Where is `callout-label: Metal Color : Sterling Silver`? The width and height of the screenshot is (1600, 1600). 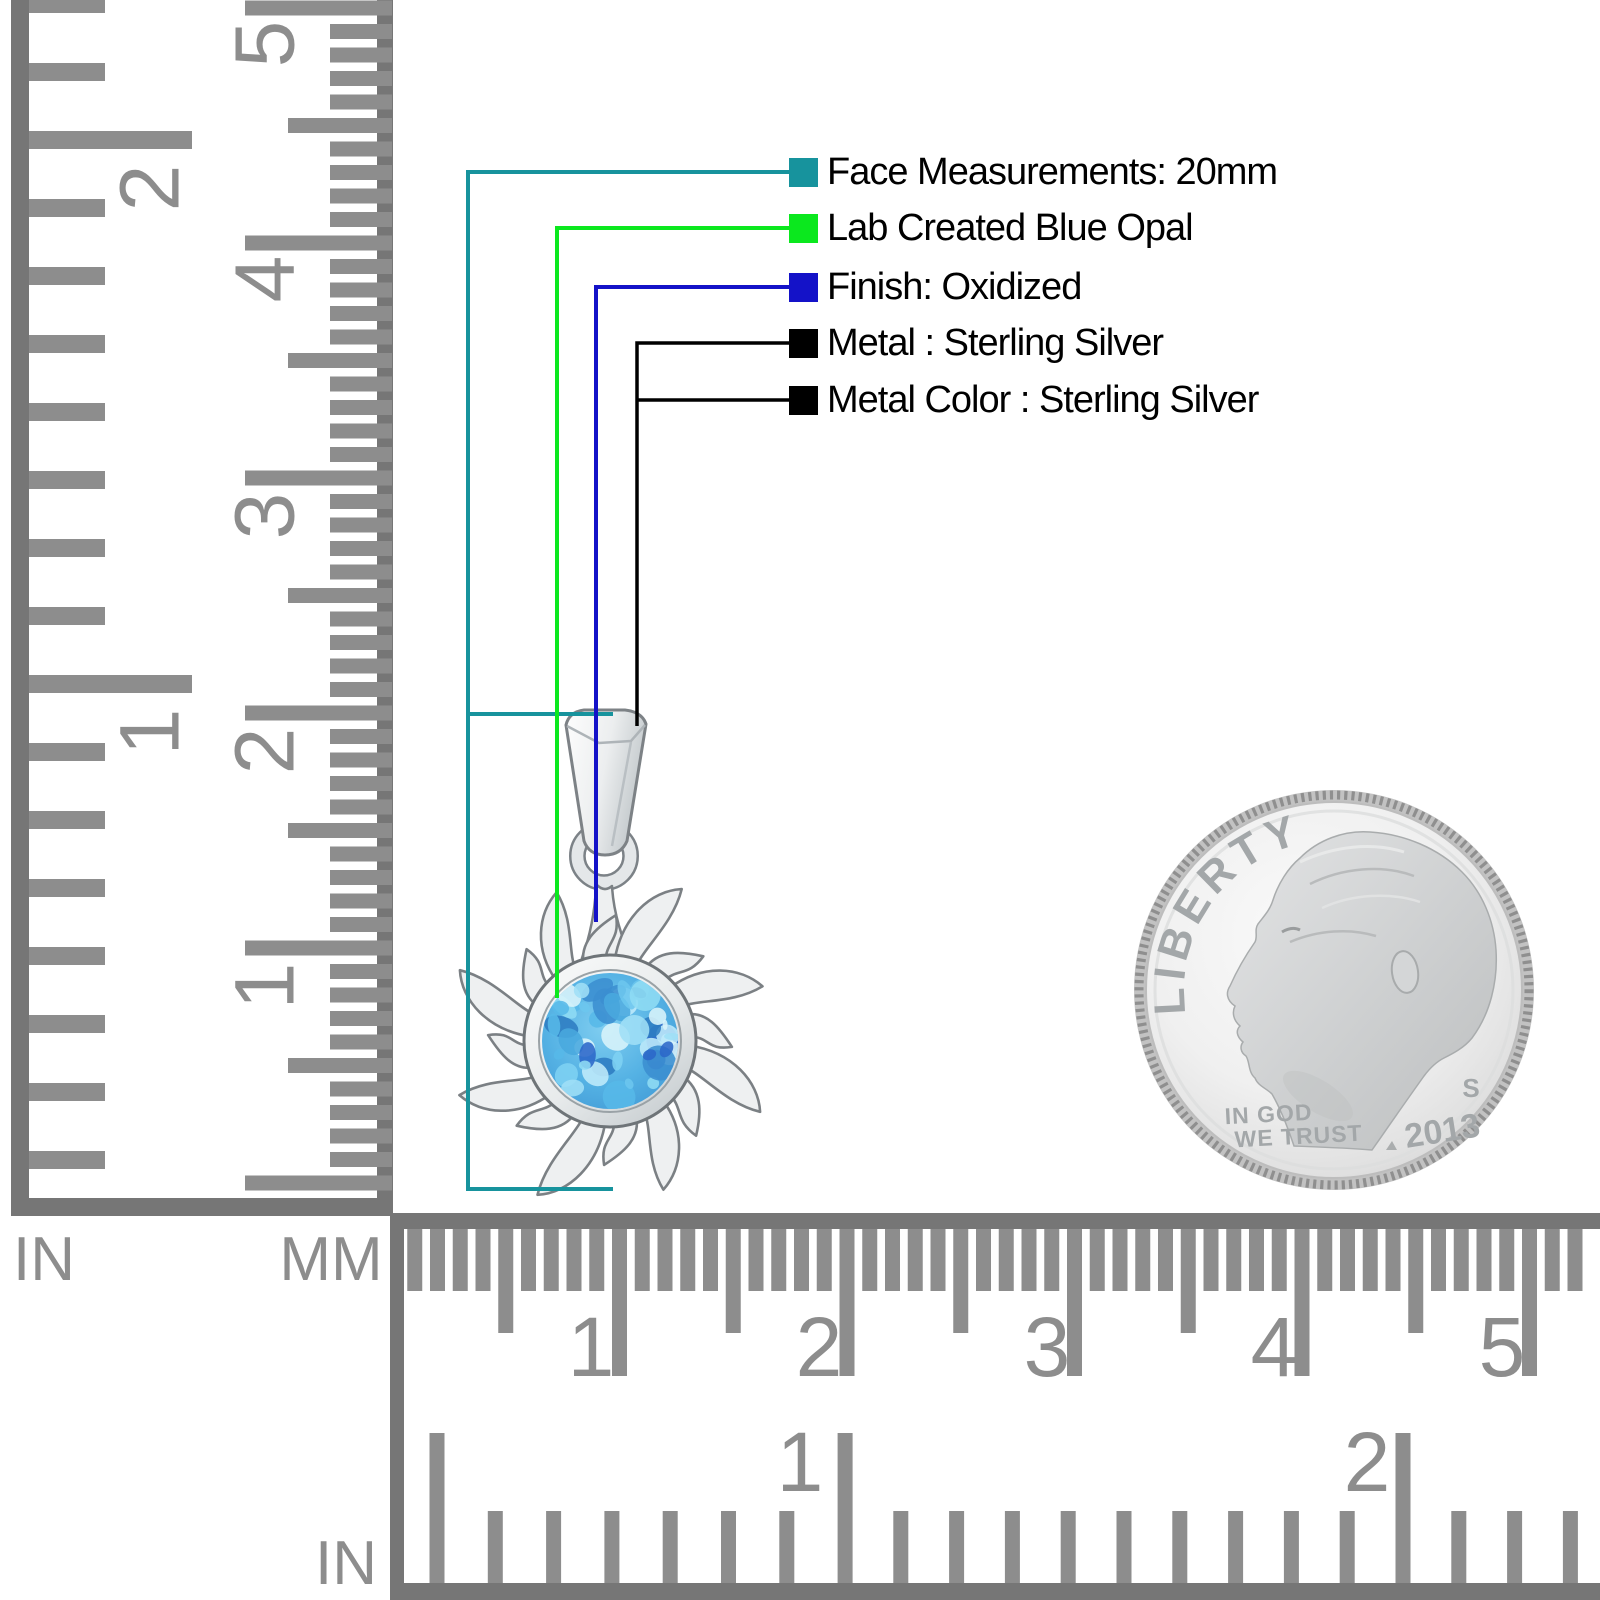
callout-label: Metal Color : Sterling Silver is located at coordinates (1043, 400).